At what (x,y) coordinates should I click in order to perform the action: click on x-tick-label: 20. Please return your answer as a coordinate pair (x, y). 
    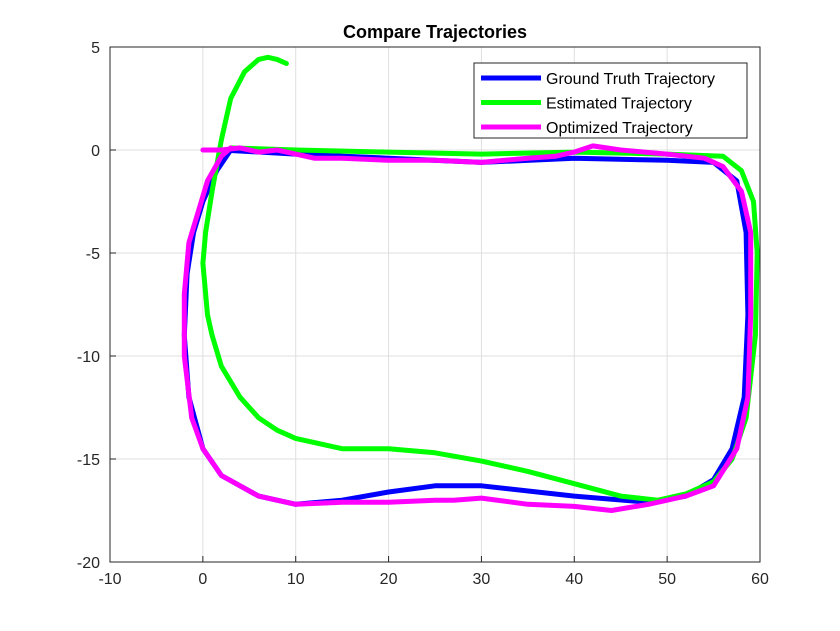
    Looking at the image, I should click on (389, 579).